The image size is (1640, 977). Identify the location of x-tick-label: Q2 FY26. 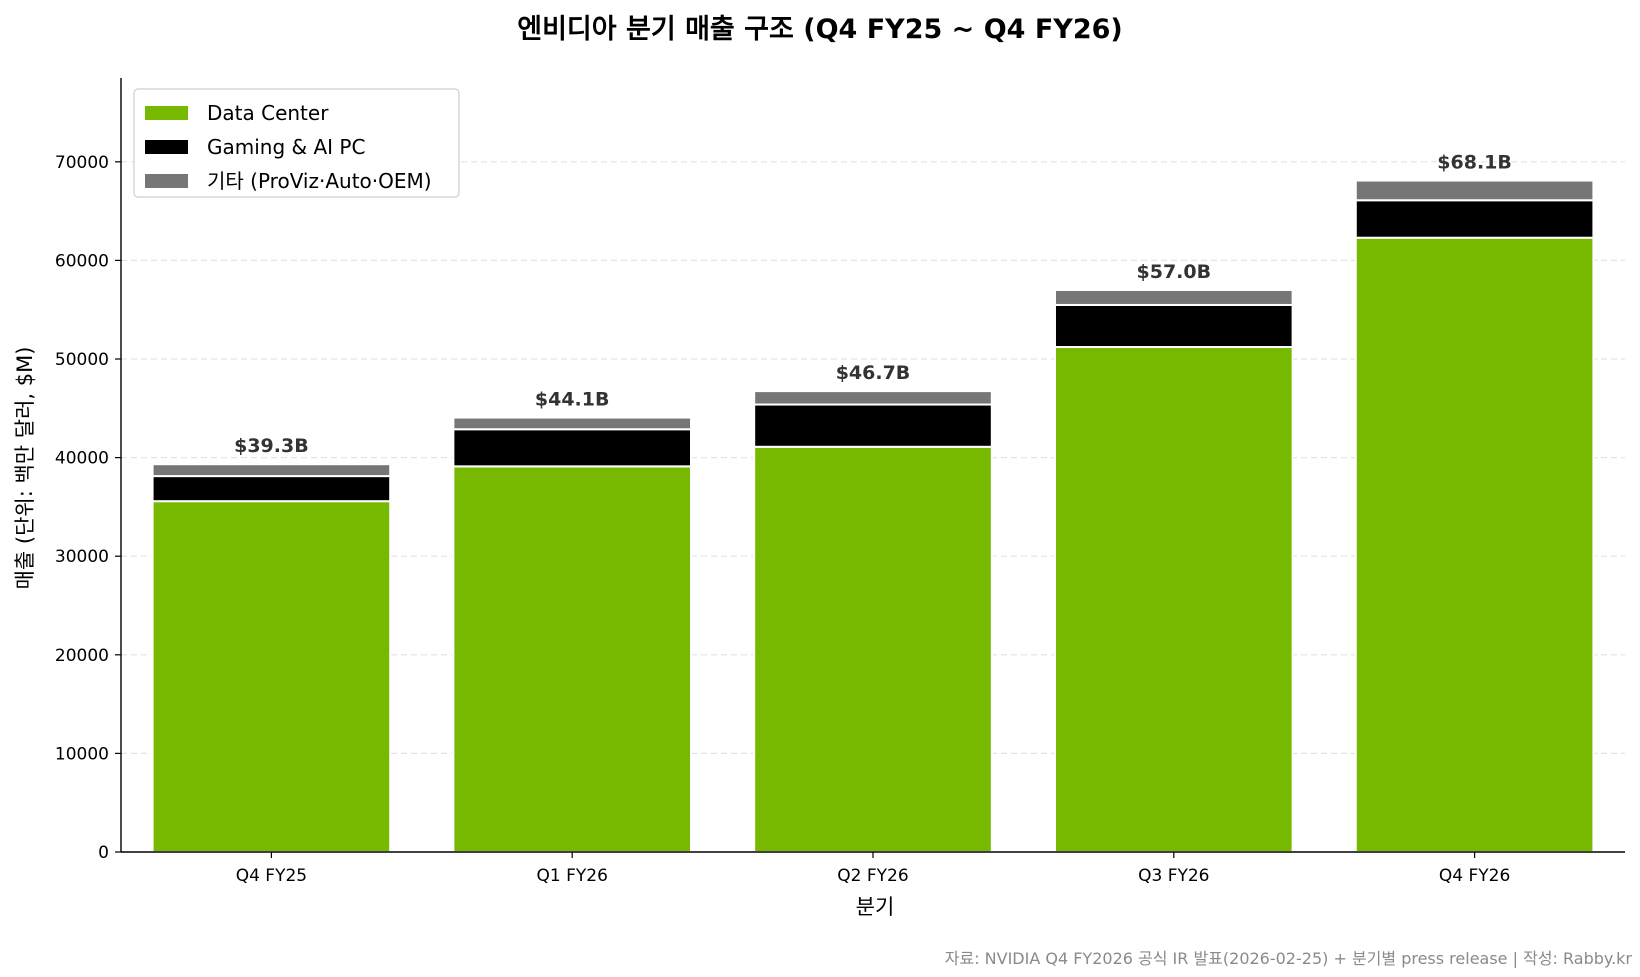
(872, 876).